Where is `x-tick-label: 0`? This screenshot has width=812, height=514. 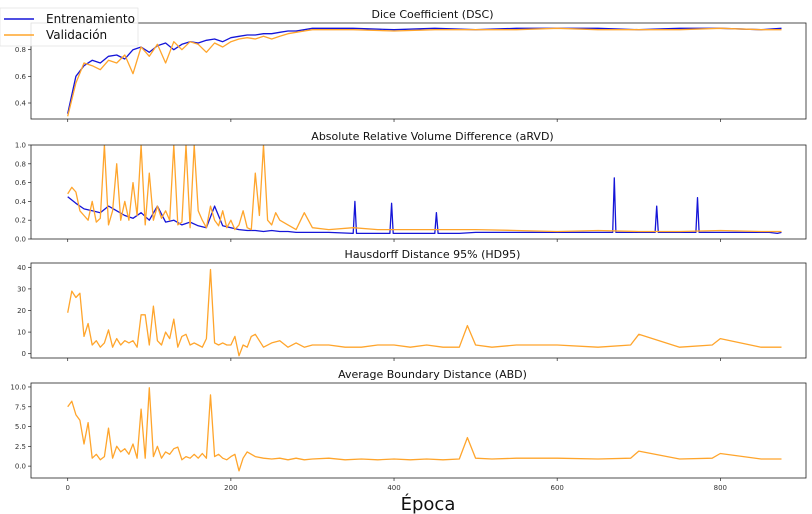 x-tick-label: 0 is located at coordinates (67, 488).